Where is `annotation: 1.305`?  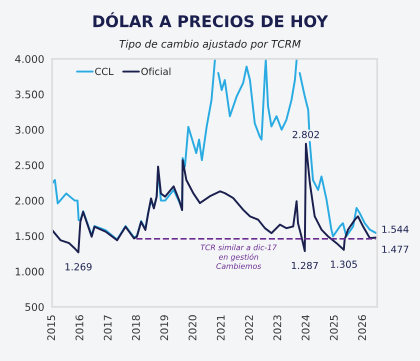 annotation: 1.305 is located at coordinates (343, 264).